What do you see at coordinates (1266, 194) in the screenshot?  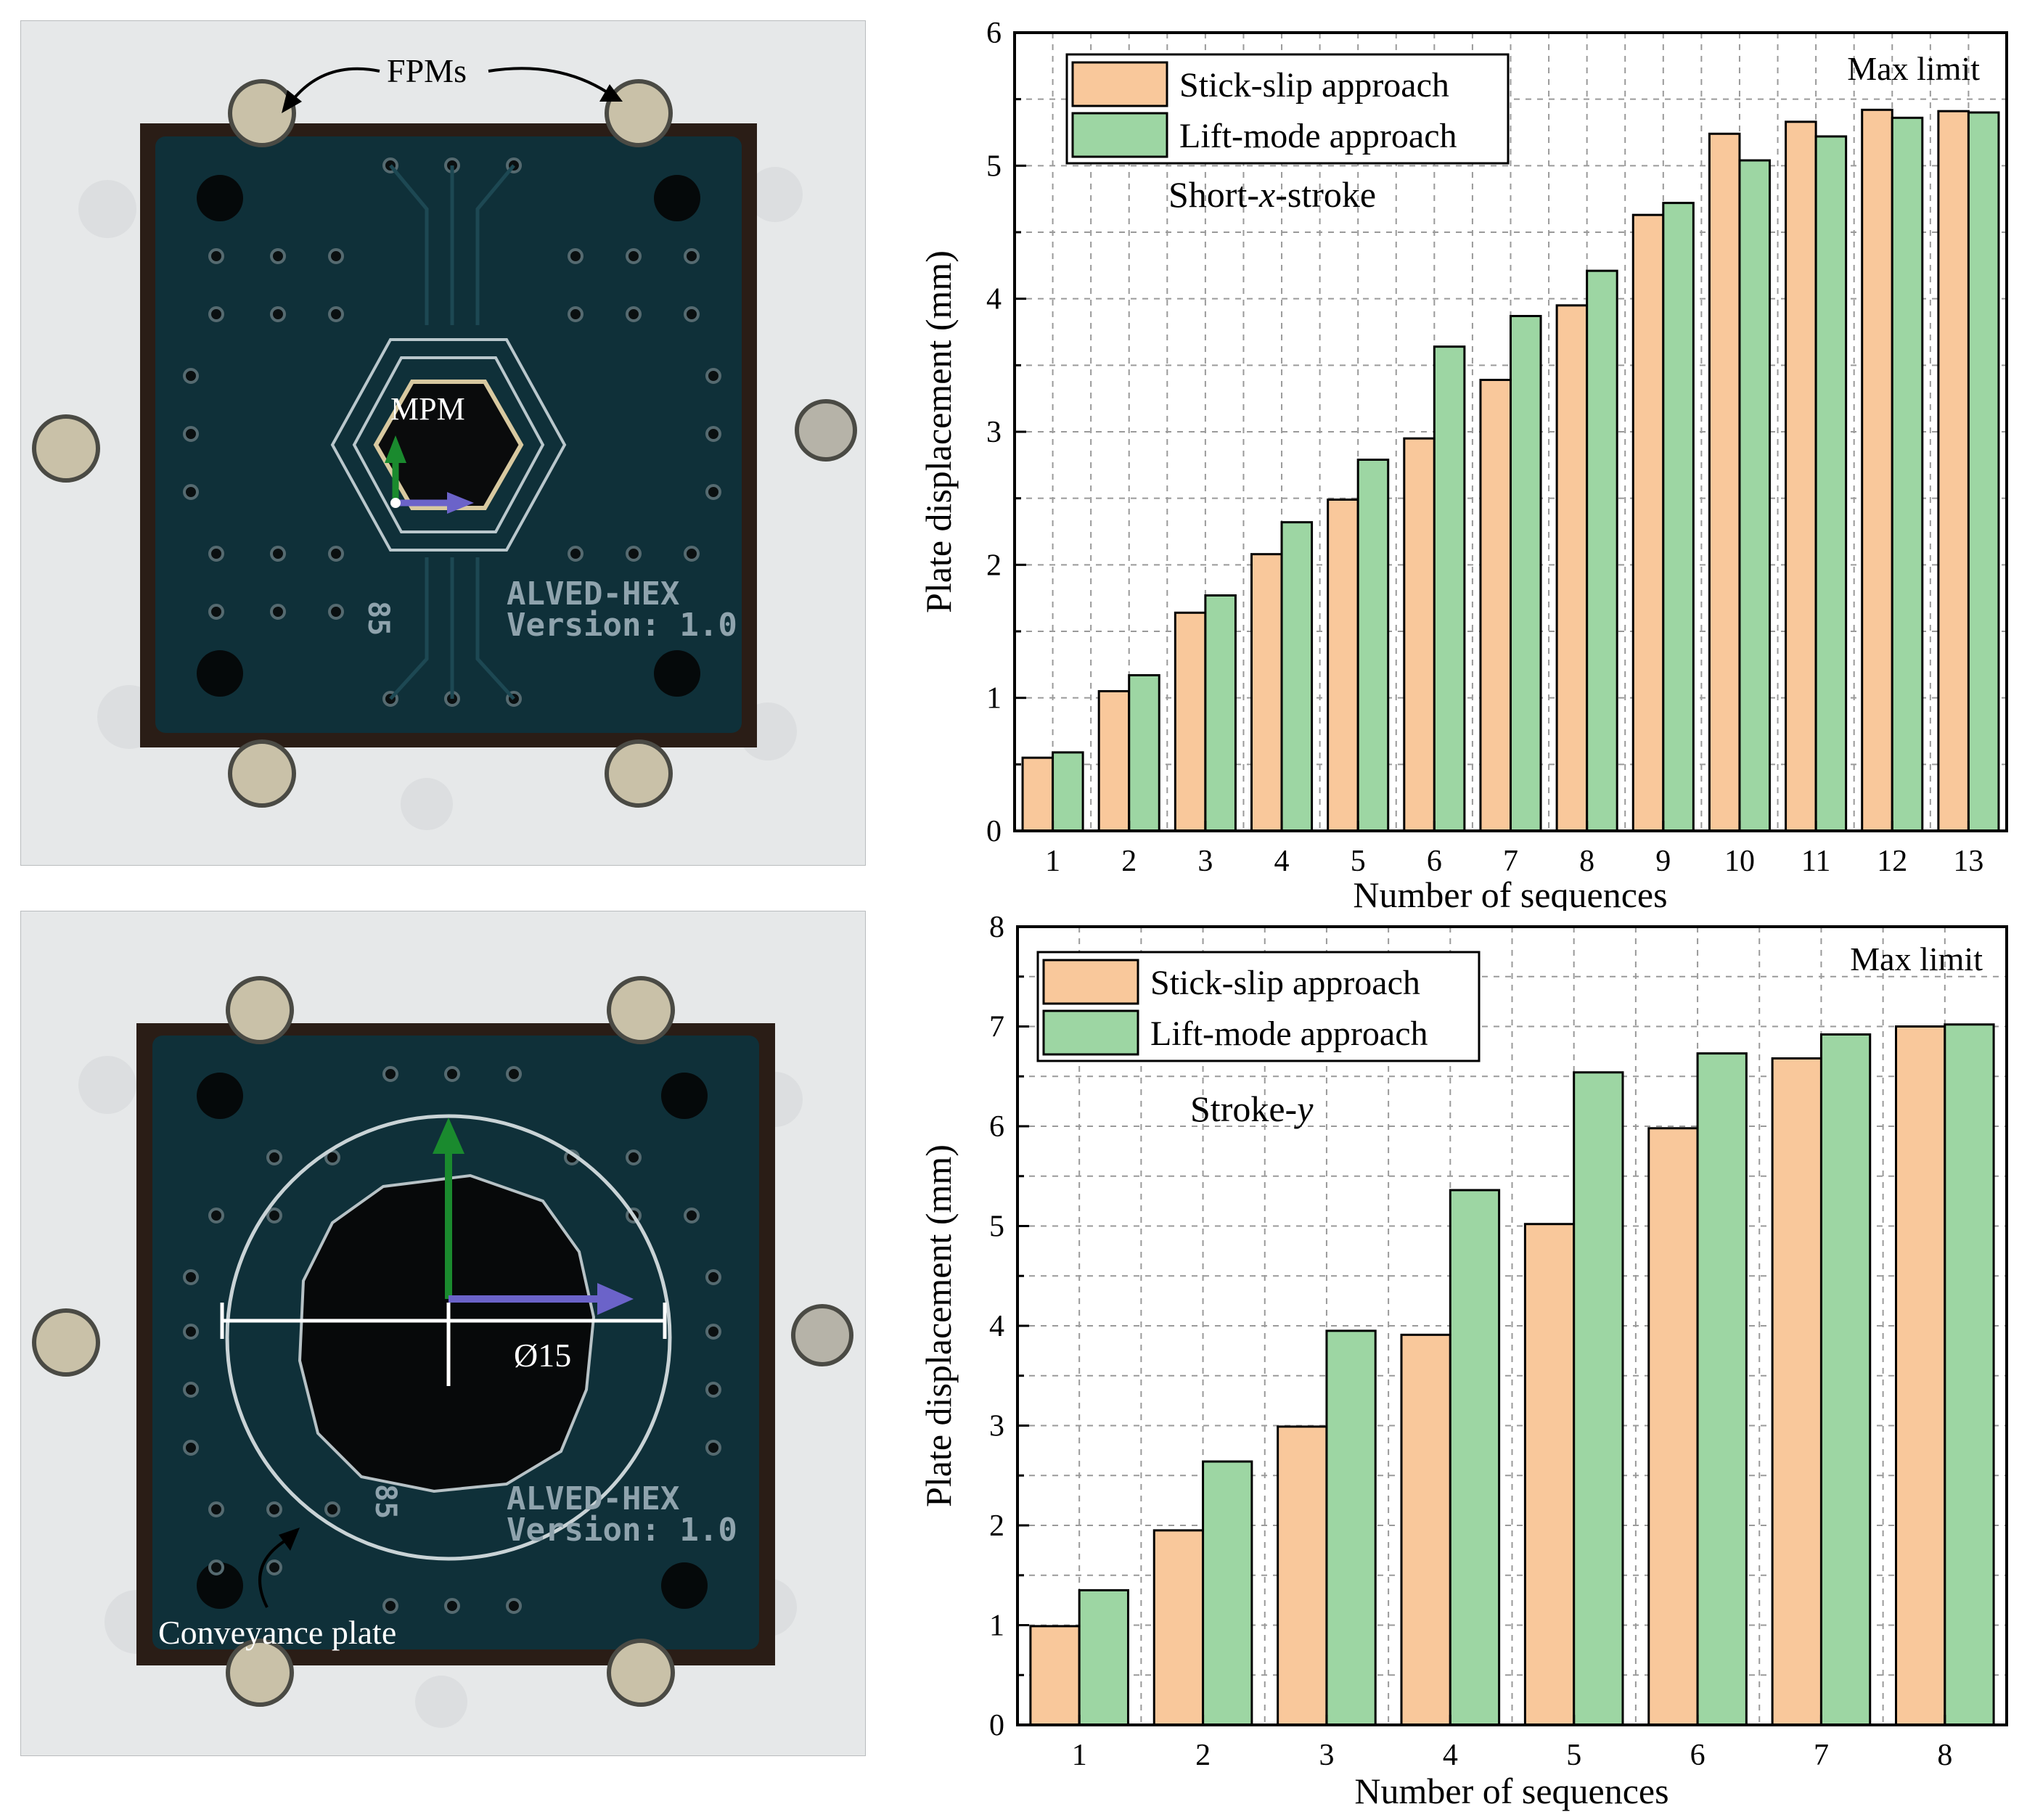 I see `stroke-annotation-italic: x` at bounding box center [1266, 194].